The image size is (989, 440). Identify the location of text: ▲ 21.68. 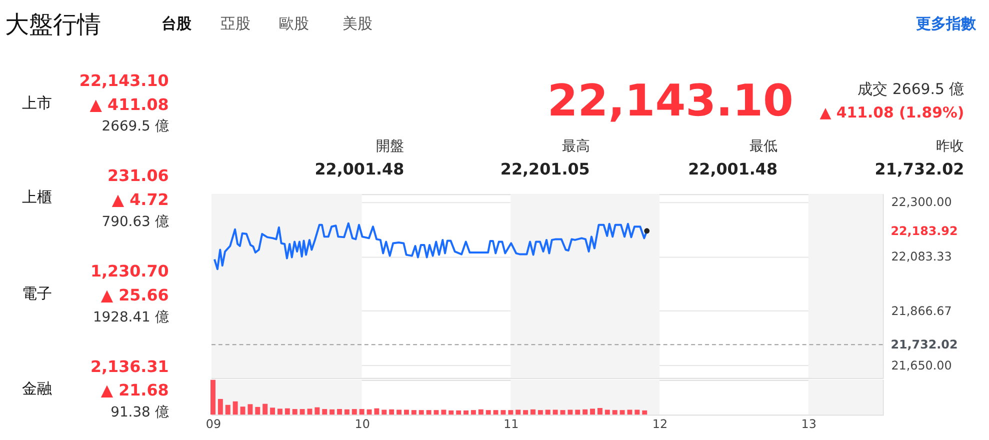
(134, 390).